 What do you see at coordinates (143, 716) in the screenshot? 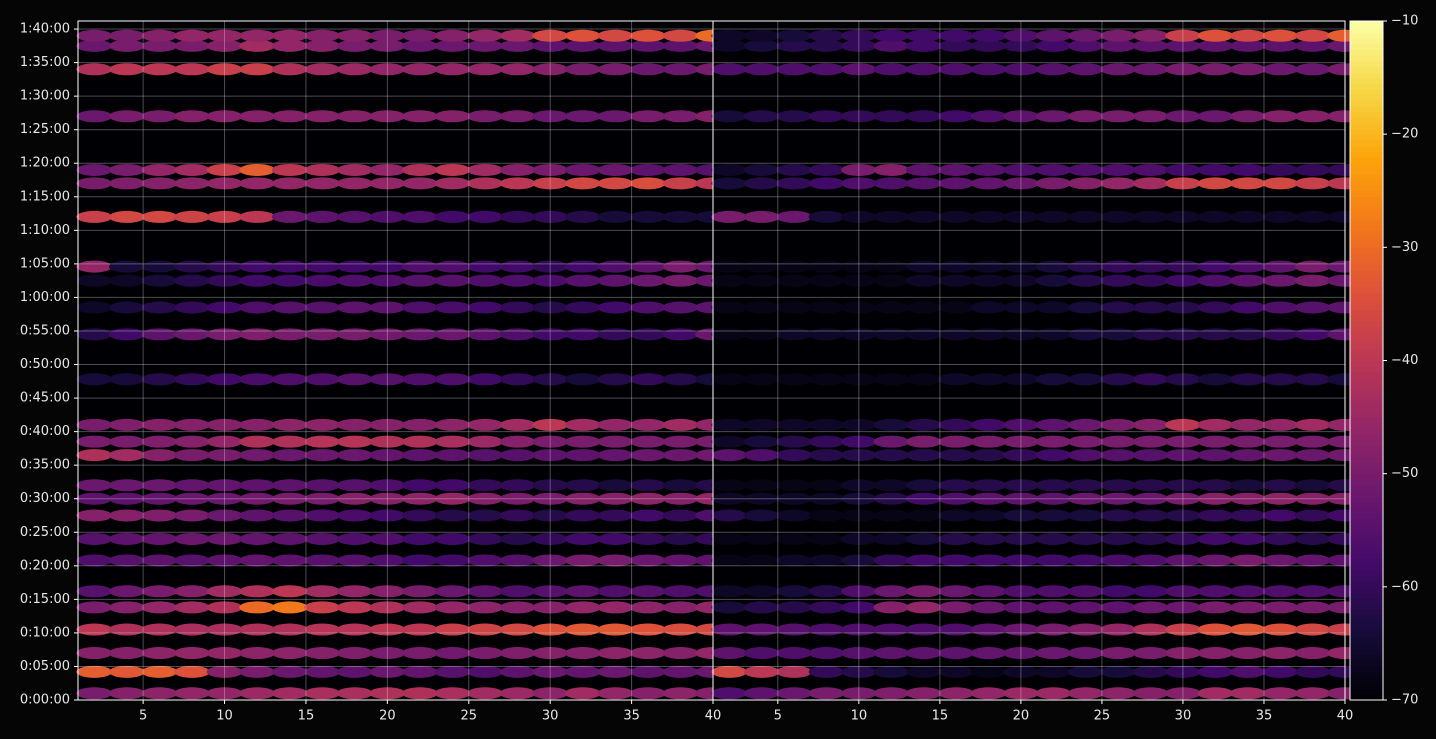
I see `x-tick-label: 5` at bounding box center [143, 716].